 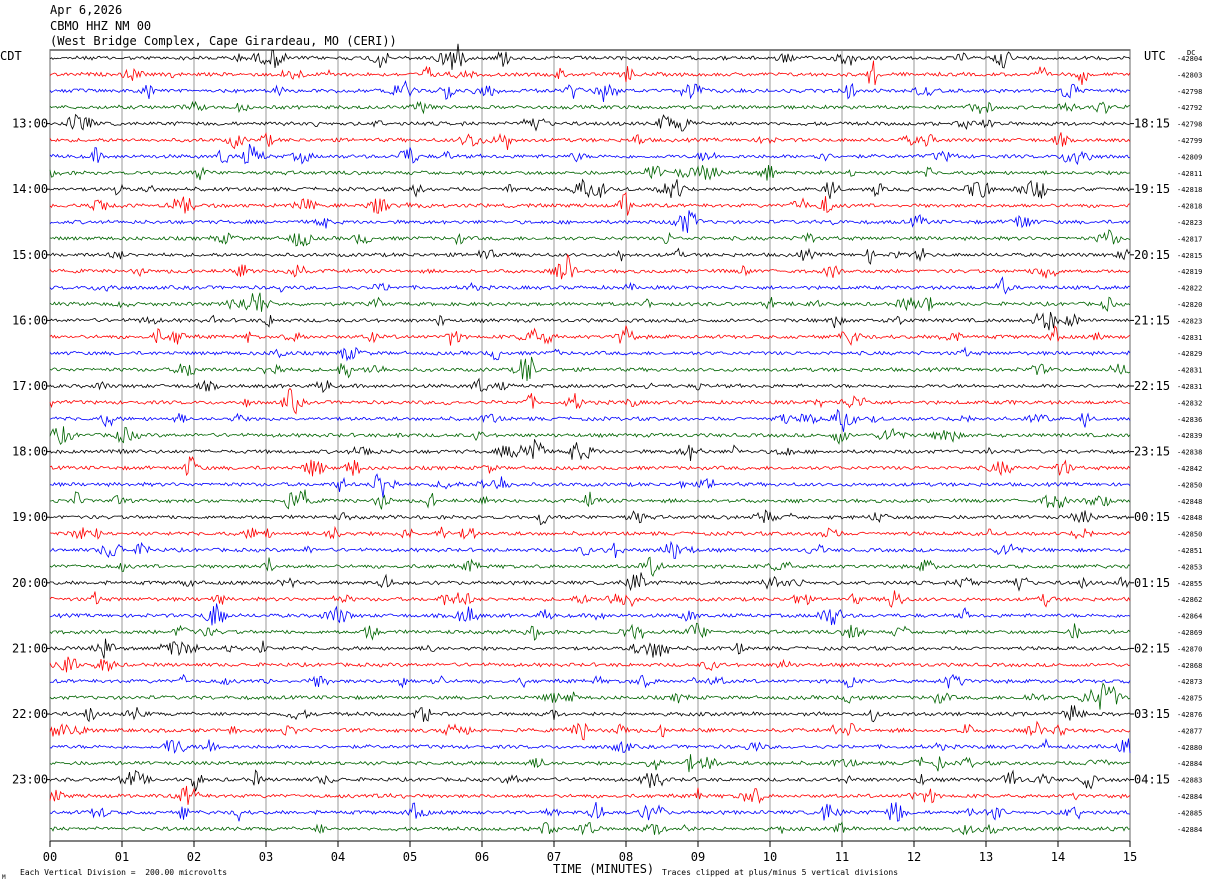 What do you see at coordinates (1189, 535) in the screenshot?
I see `dc-offset-label: -42850` at bounding box center [1189, 535].